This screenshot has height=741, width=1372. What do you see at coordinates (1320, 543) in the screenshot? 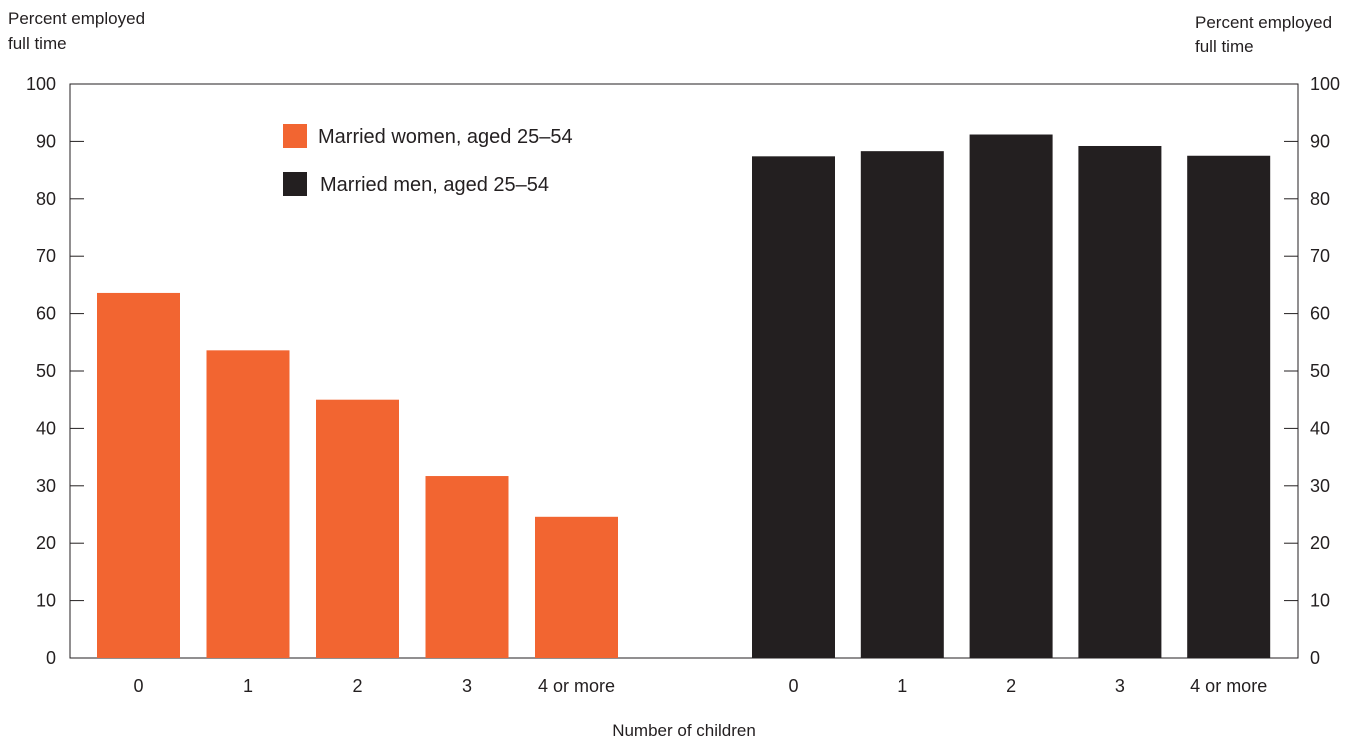
I see `y-tick-label-right: 20` at bounding box center [1320, 543].